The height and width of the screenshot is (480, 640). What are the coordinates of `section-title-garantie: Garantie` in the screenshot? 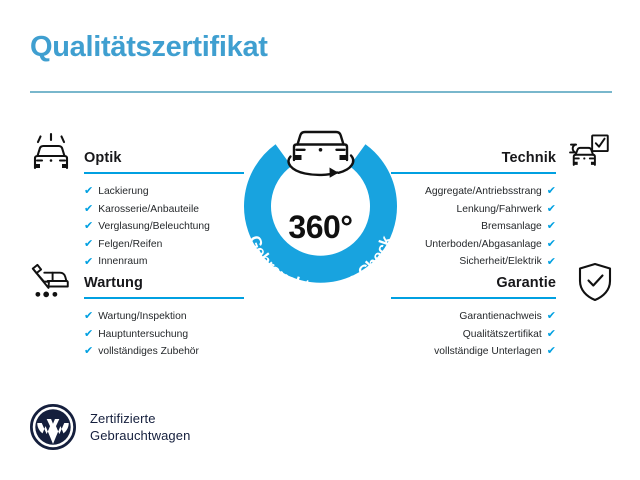 It's located at (526, 283).